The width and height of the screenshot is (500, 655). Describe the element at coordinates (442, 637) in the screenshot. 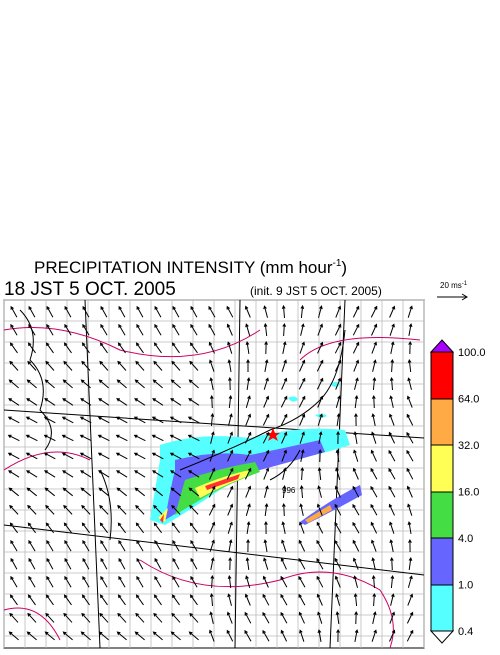

I see `colorbar-under` at that location.